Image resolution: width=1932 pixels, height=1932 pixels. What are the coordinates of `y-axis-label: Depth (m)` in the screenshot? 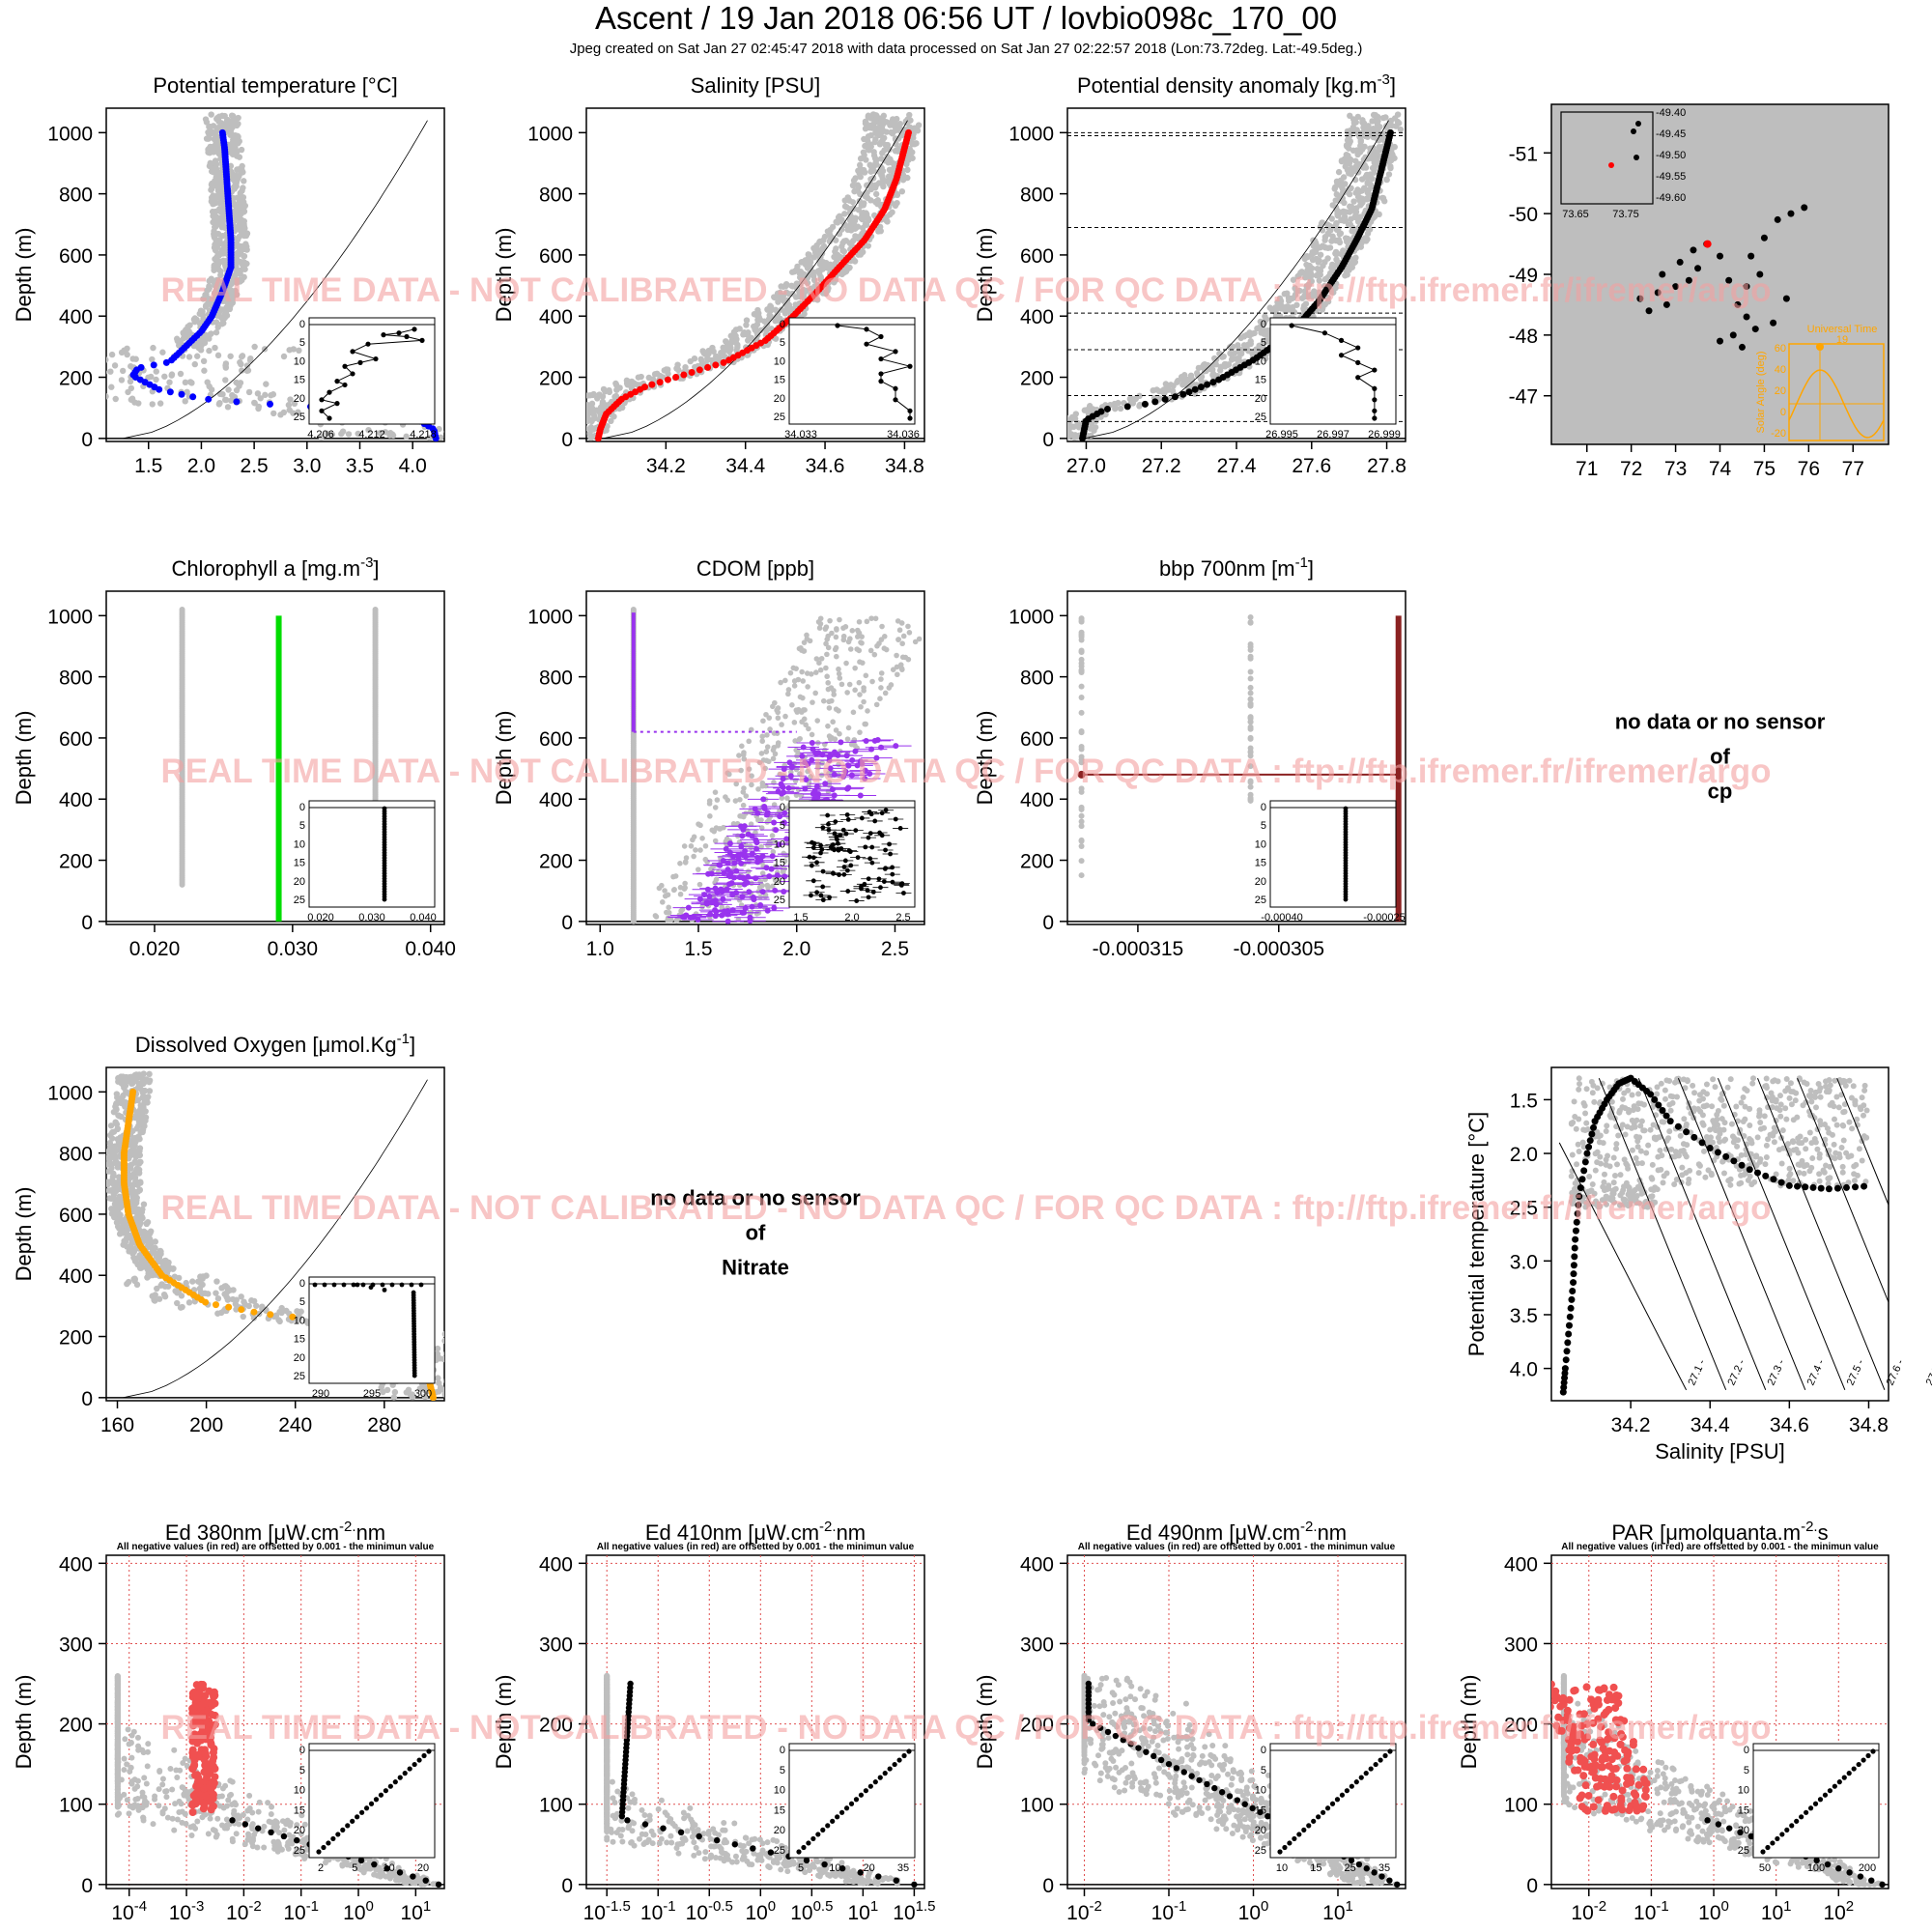 It's located at (985, 275).